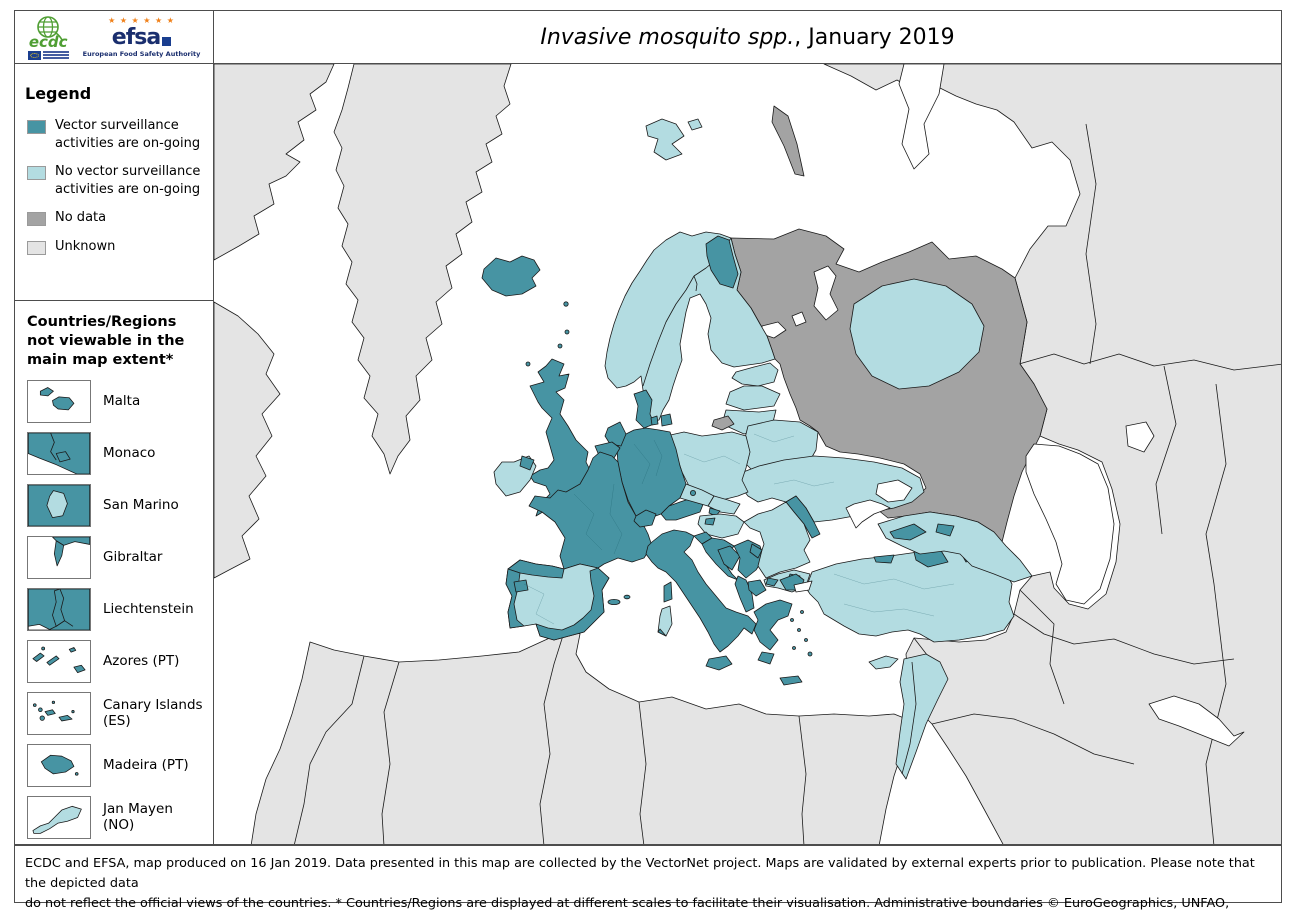  What do you see at coordinates (536, 569) in the screenshot?
I see `region-spain-north-coast` at bounding box center [536, 569].